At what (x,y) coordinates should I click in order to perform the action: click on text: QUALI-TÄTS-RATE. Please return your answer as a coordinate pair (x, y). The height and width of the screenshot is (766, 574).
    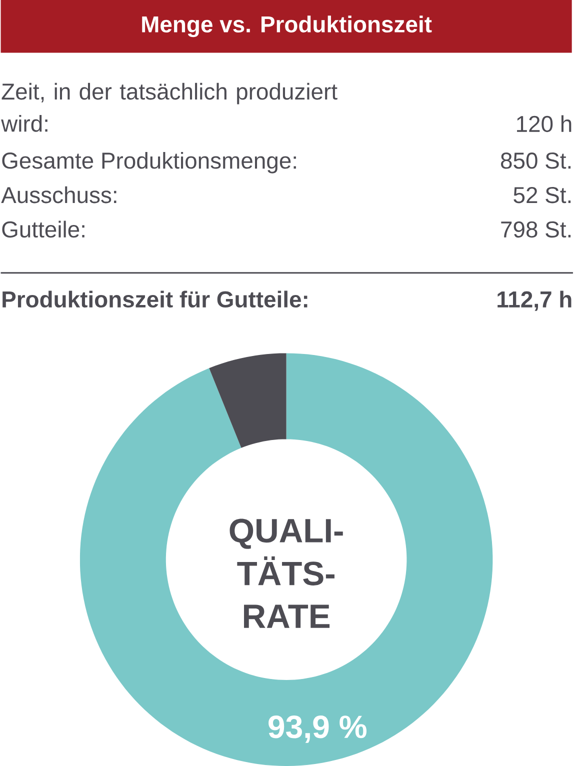
    Looking at the image, I should click on (287, 573).